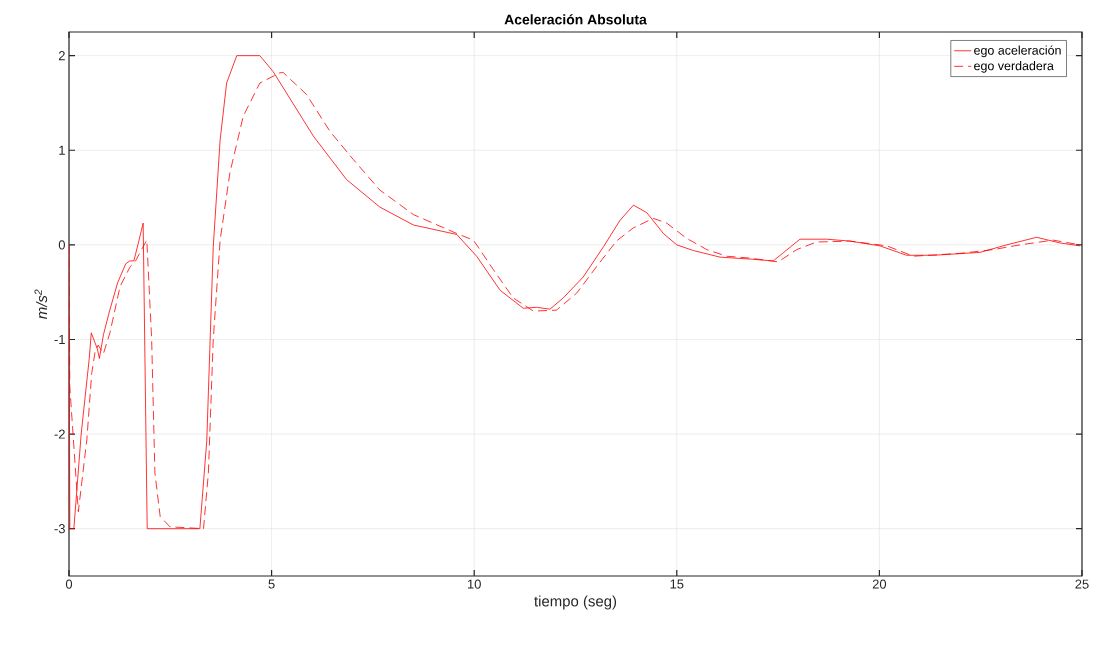 The image size is (1103, 650). What do you see at coordinates (62, 150) in the screenshot?
I see `y-tick-label: 1` at bounding box center [62, 150].